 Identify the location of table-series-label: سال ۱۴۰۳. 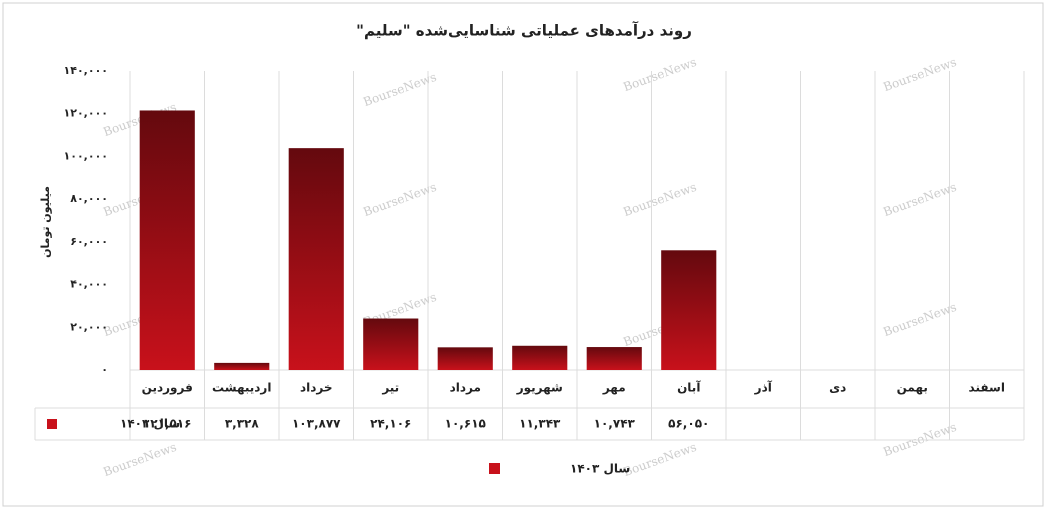
(150, 424).